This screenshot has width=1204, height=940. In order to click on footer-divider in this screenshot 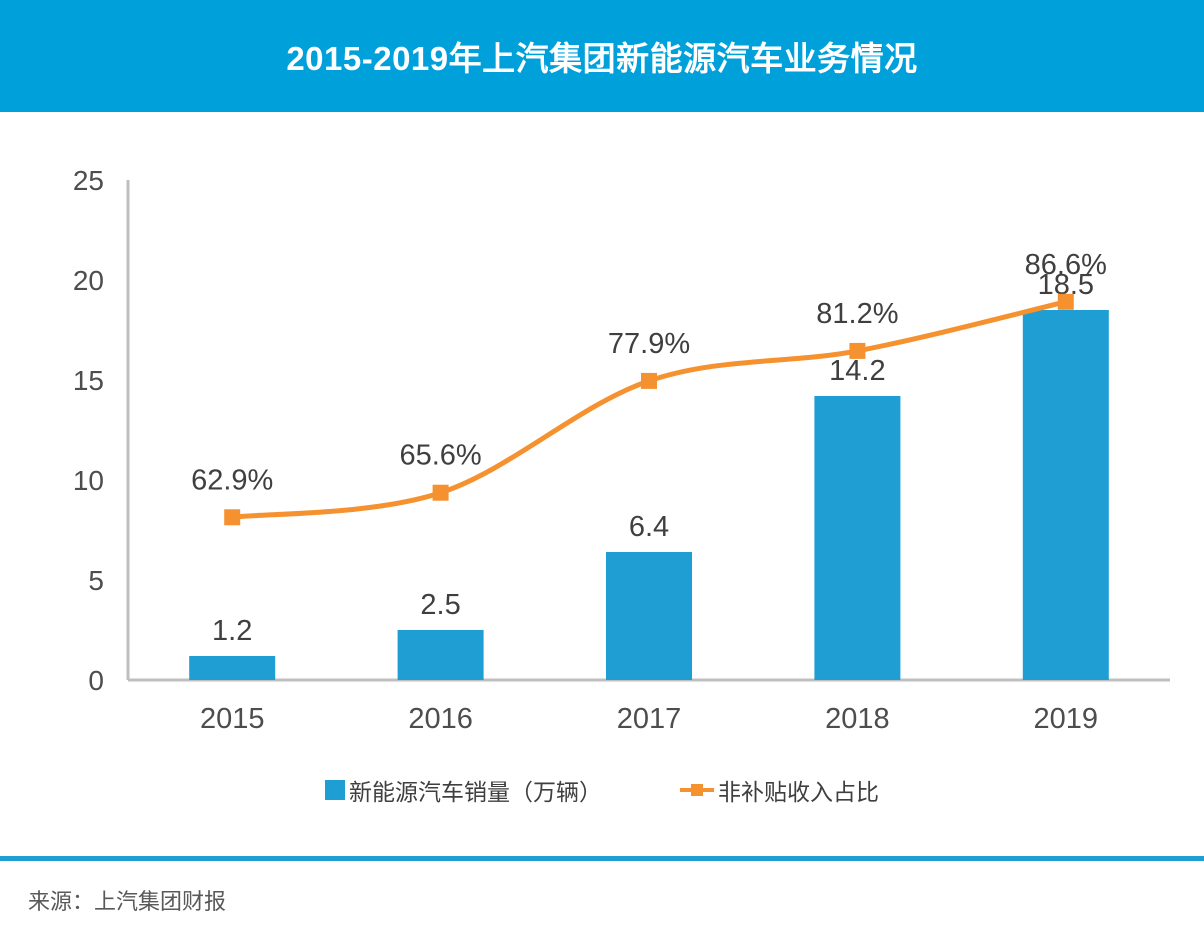, I will do `click(602, 858)`.